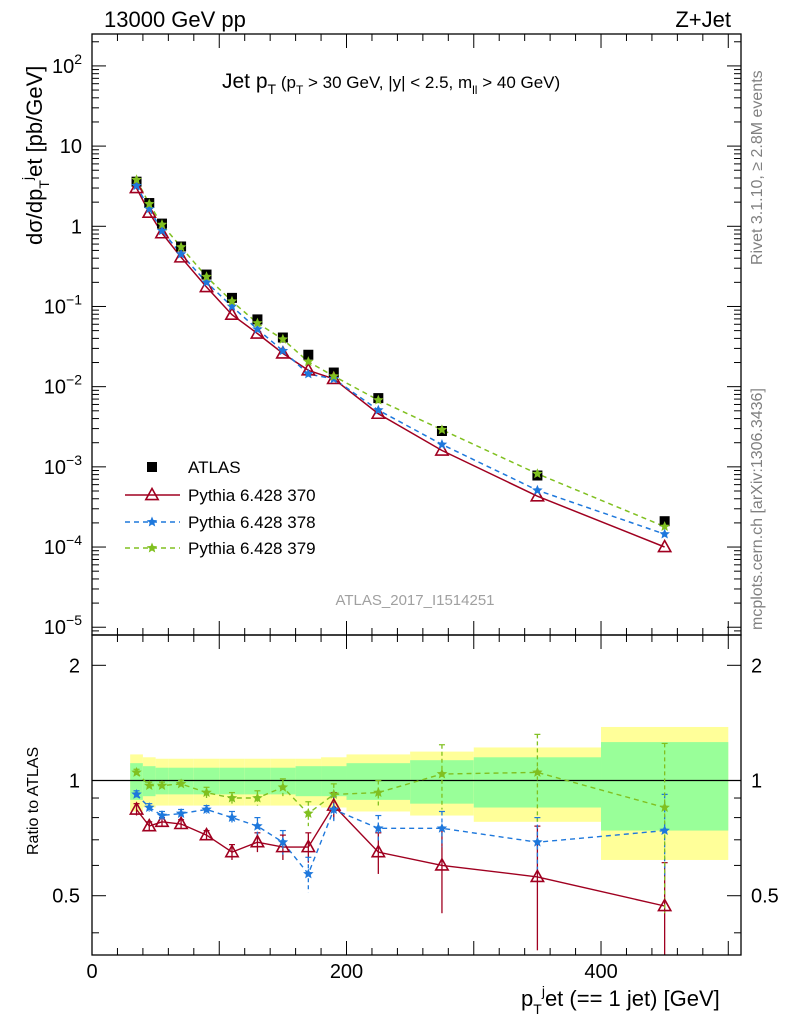 This screenshot has width=786, height=1024. I want to click on plot-title-cuts-1-sub: T, so click(300, 90).